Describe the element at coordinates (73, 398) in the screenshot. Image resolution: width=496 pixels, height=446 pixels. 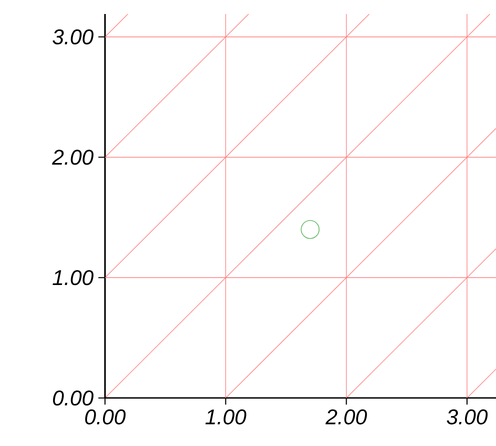
I see `y-tick-label: 0.00` at that location.